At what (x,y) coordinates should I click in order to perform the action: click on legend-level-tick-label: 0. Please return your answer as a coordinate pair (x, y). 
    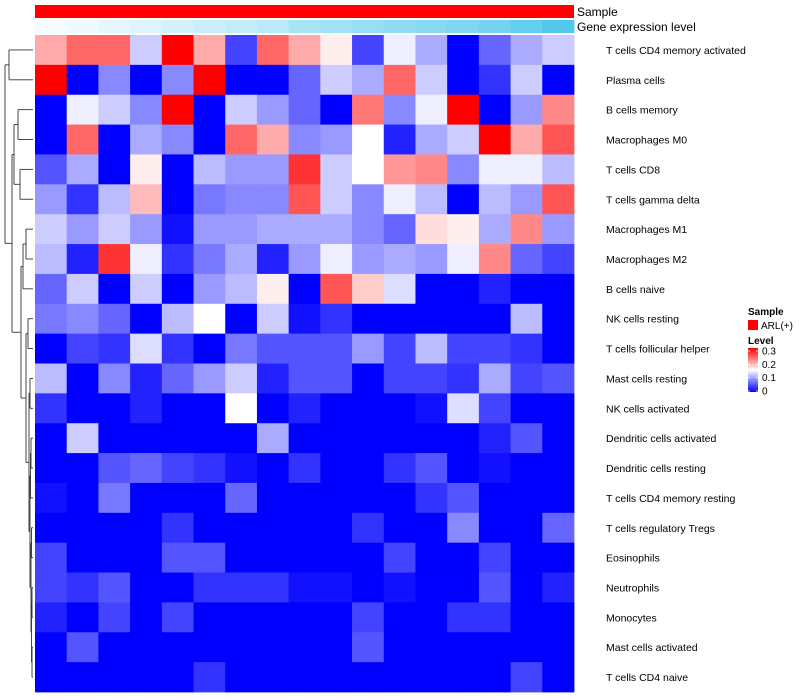
    Looking at the image, I should click on (765, 392).